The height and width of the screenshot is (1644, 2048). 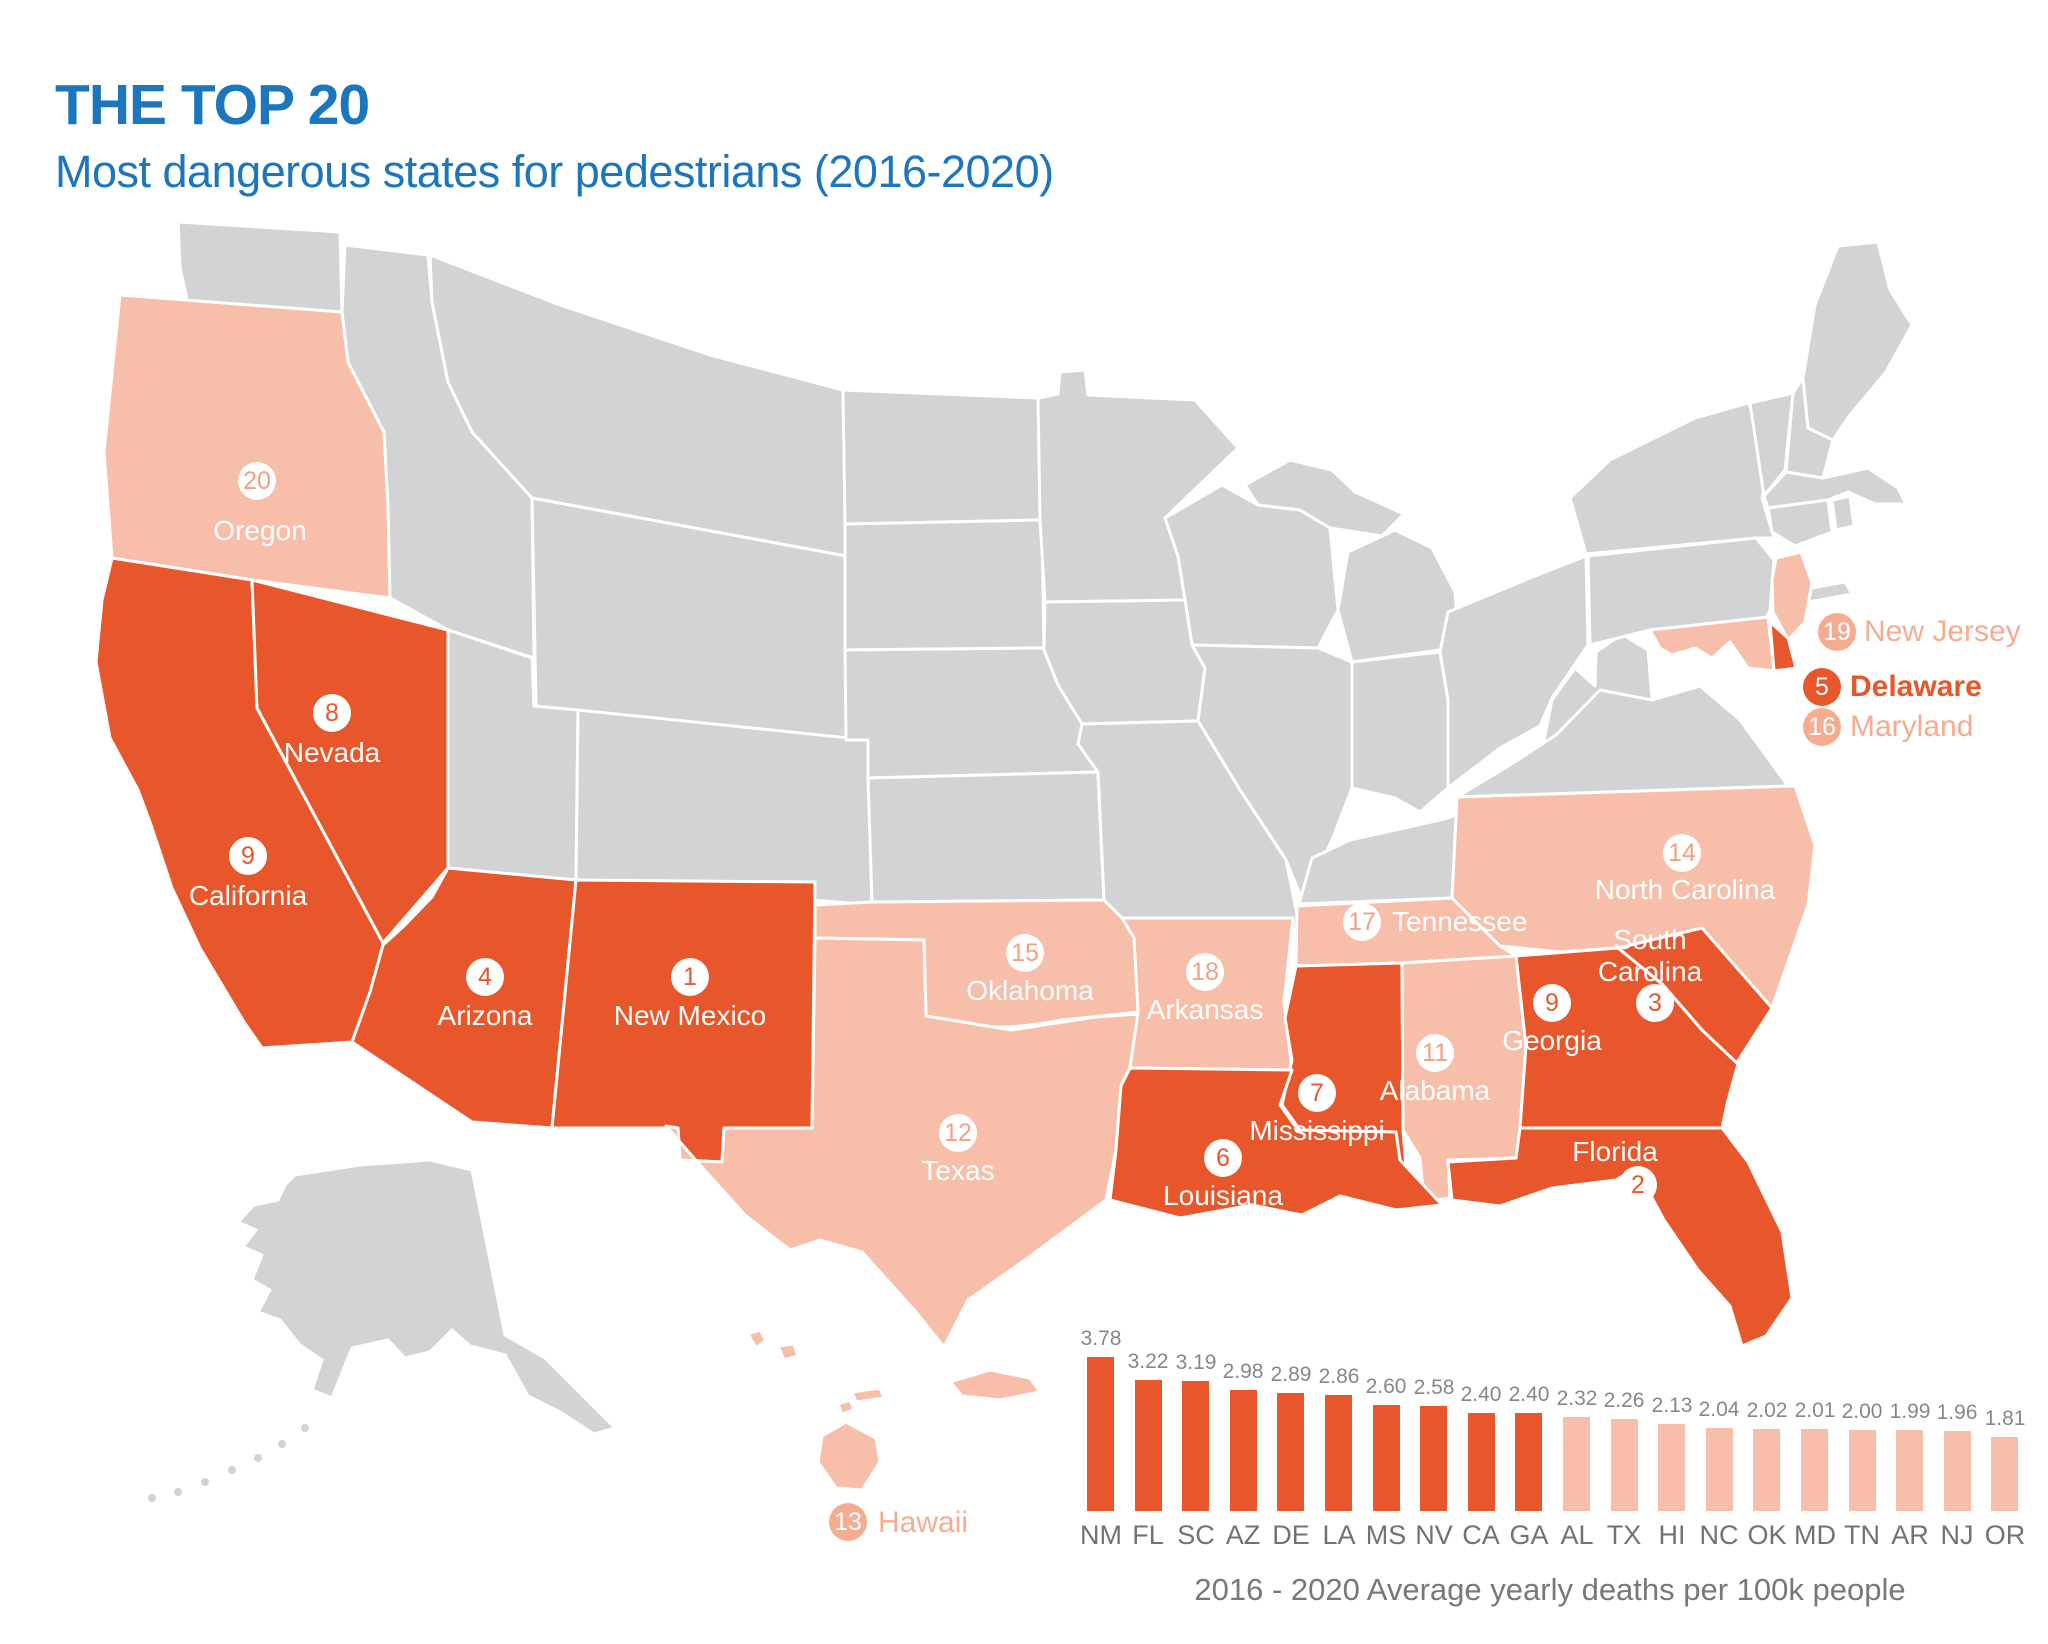 I want to click on bar-HI, so click(x=1671, y=1467).